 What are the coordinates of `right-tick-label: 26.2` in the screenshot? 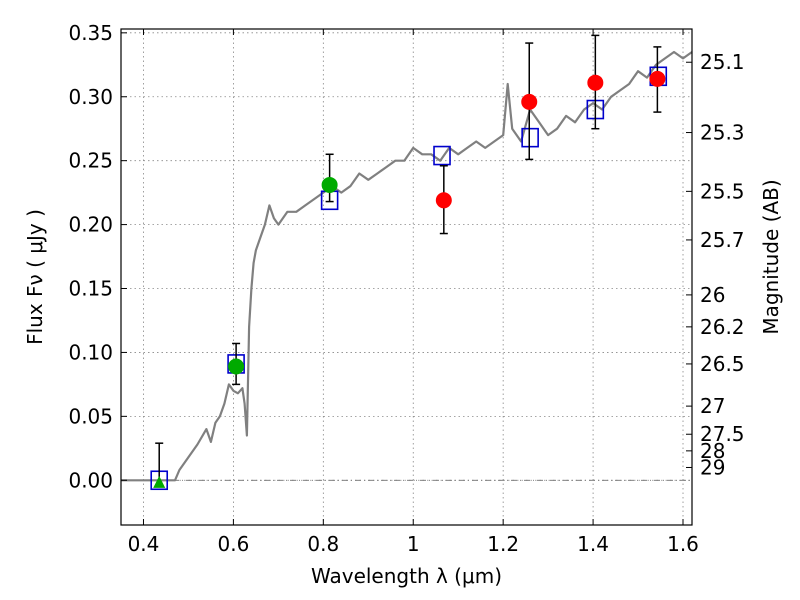 It's located at (722, 327).